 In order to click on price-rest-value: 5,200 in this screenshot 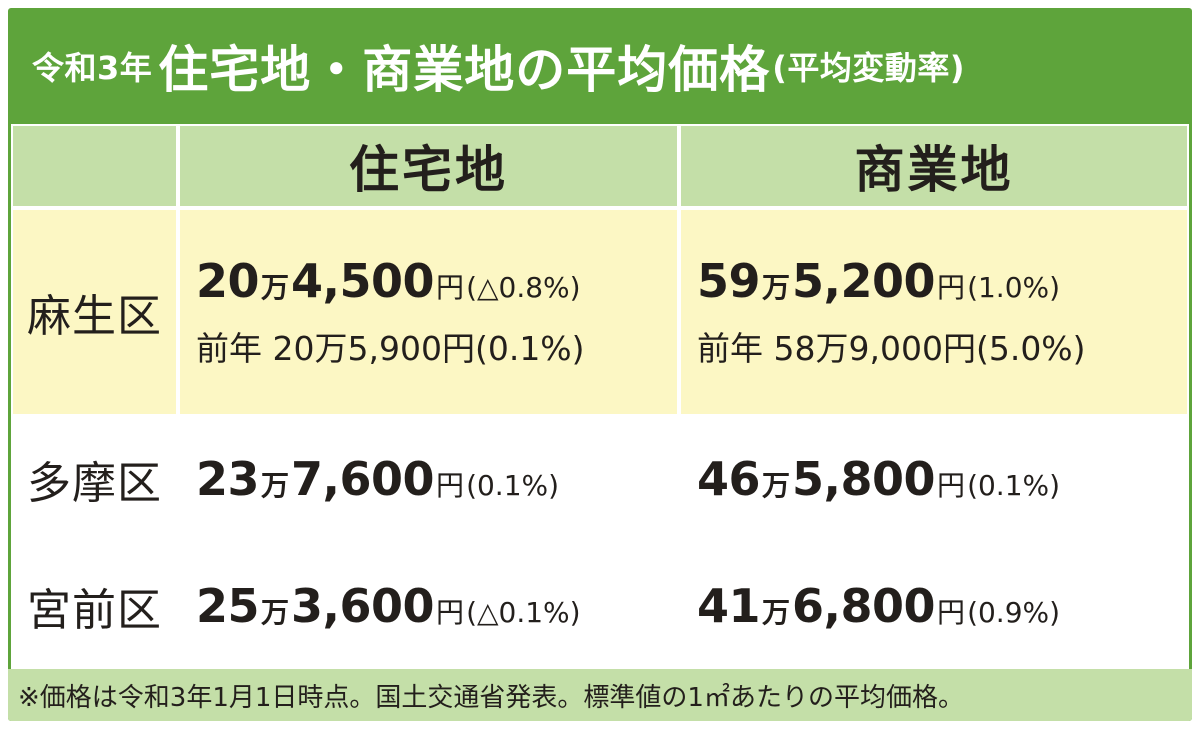, I will do `click(864, 281)`.